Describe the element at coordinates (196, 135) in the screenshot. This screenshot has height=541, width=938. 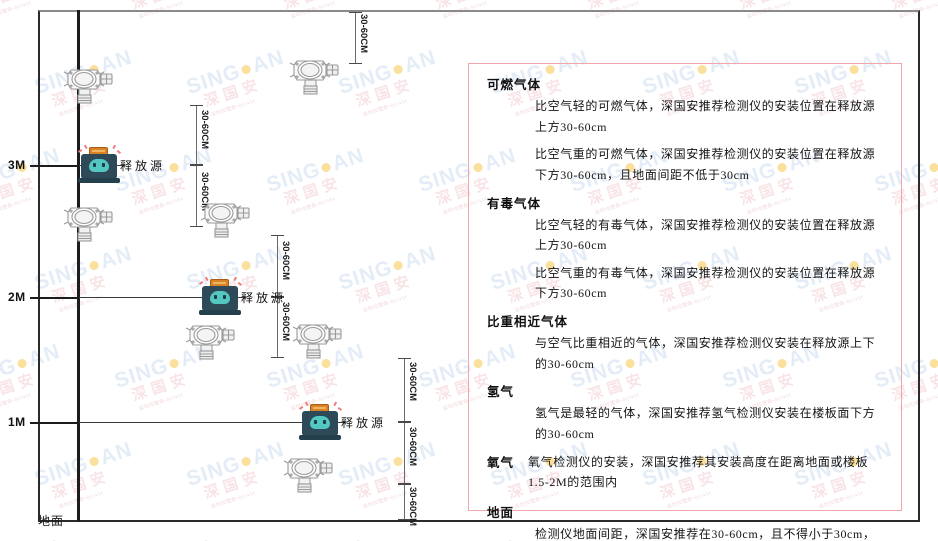
I see `dim-above-3m` at that location.